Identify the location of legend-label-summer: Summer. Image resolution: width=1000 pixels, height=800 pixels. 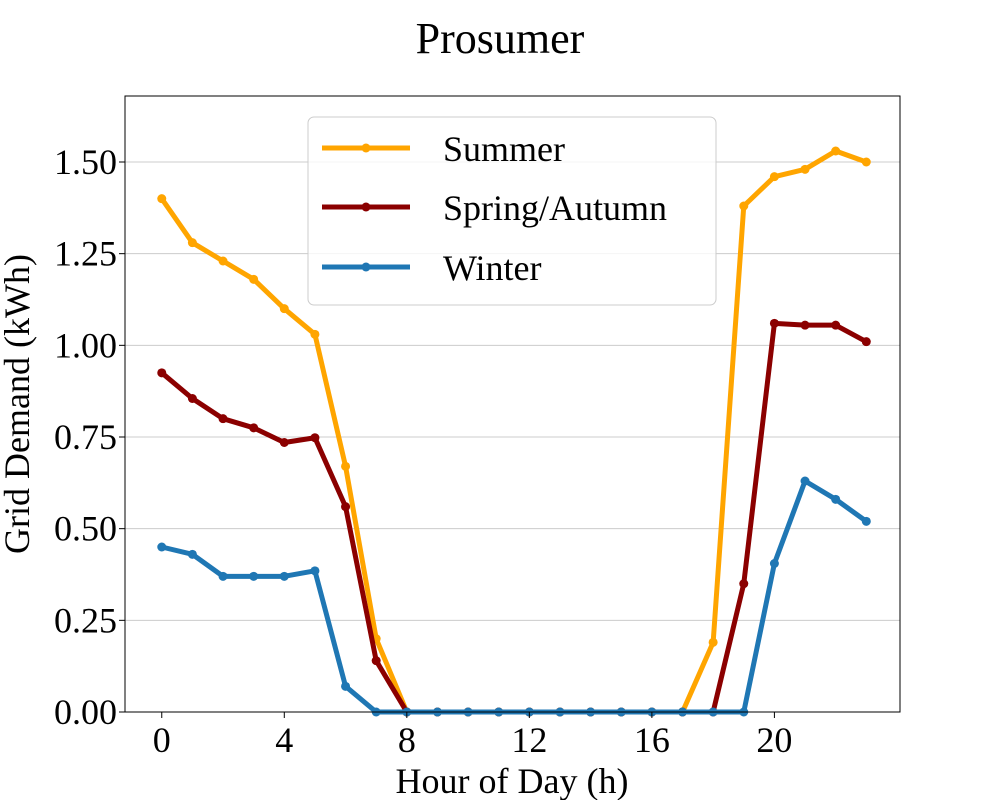
(504, 149).